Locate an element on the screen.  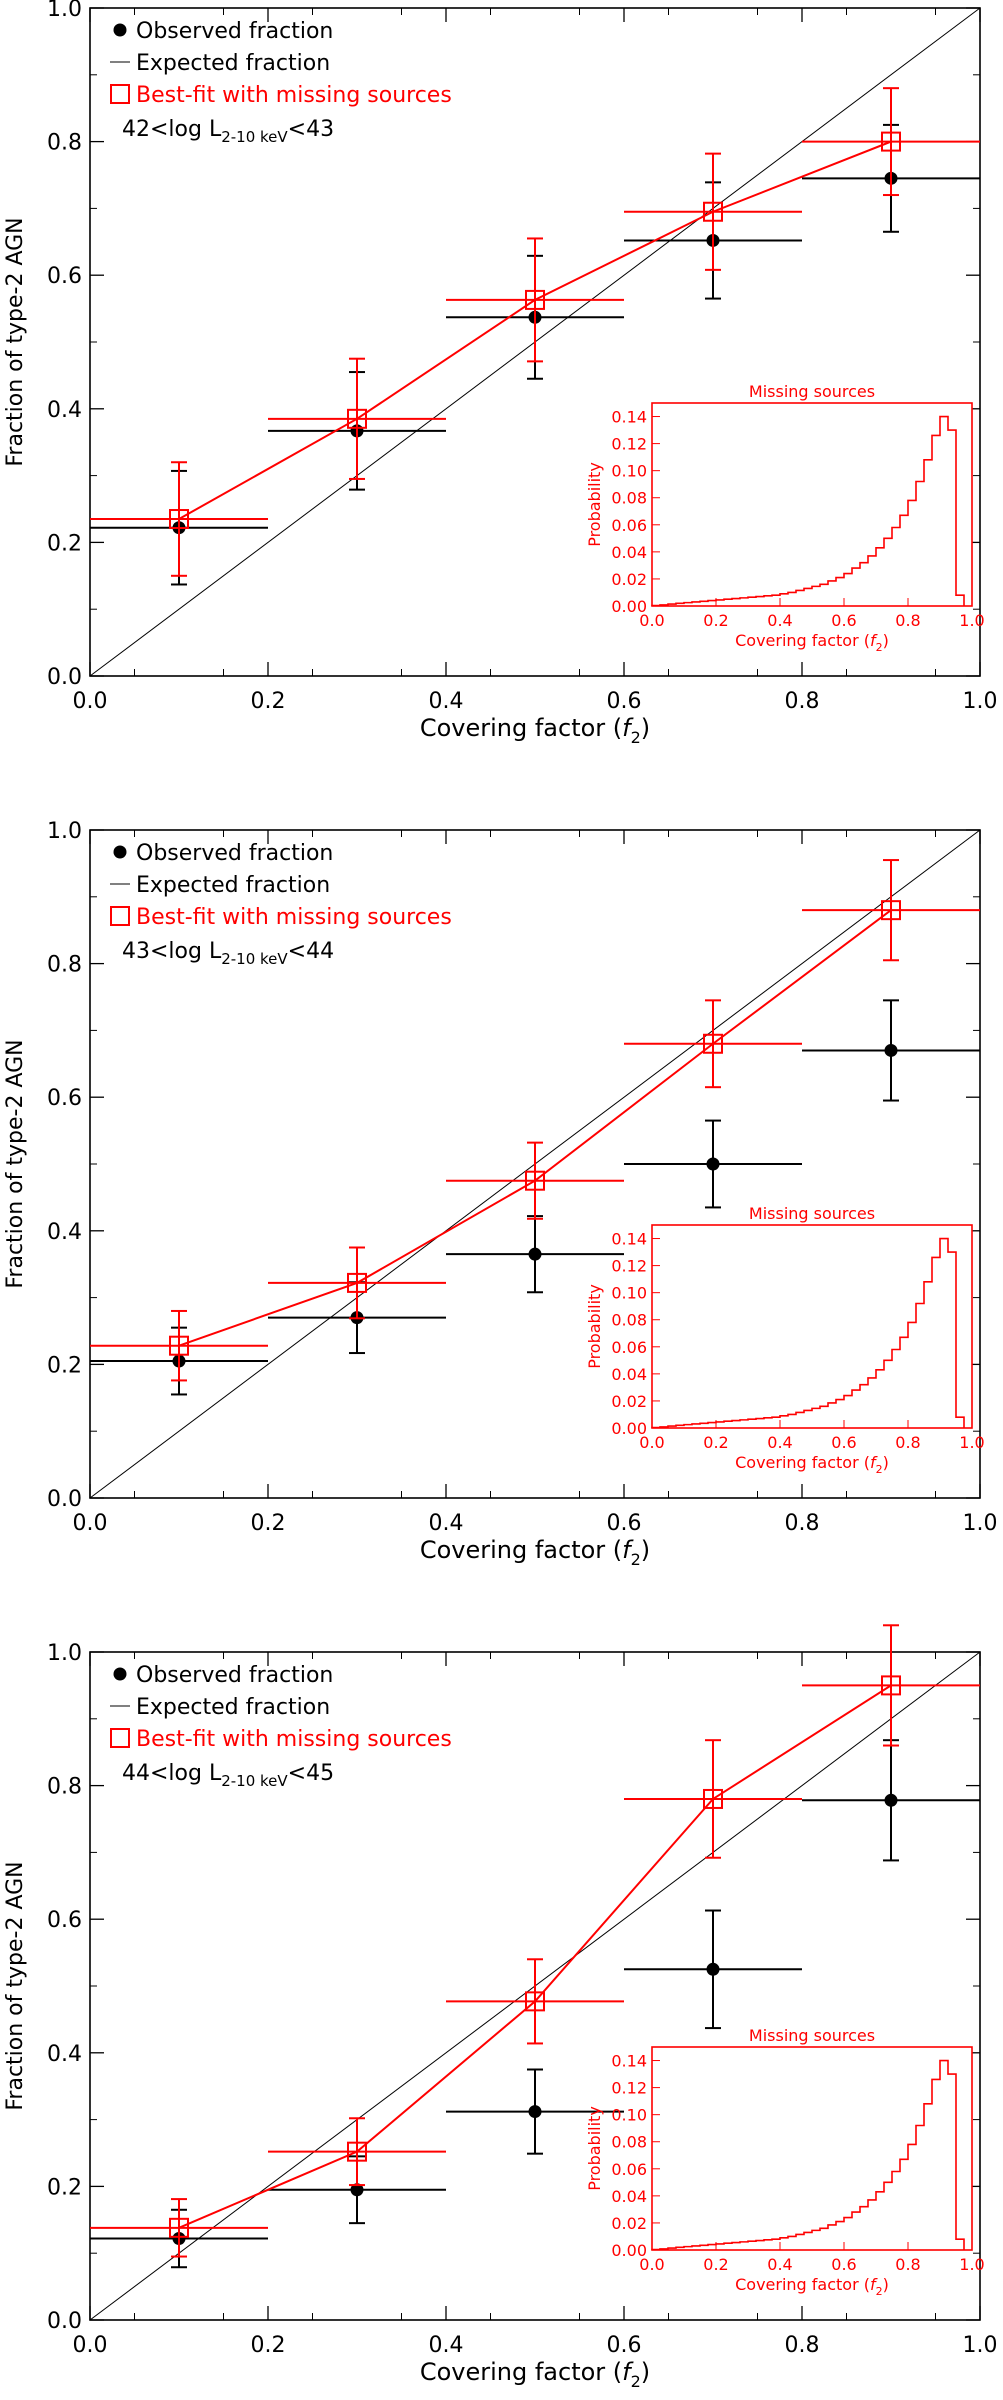
legend-observed-label: Observed fraction is located at coordinates (234, 31).